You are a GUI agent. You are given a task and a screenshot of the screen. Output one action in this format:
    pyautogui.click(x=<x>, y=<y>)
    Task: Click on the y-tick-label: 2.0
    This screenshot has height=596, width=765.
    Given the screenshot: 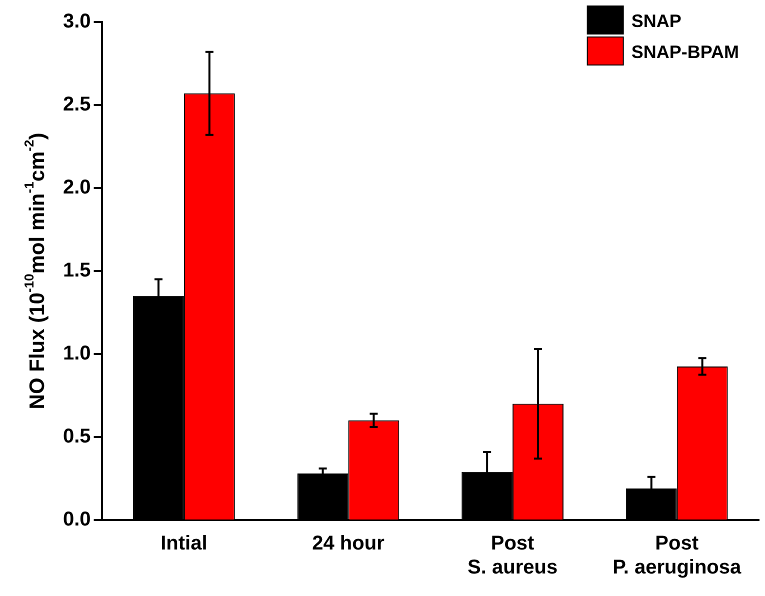 What is the action you would take?
    pyautogui.click(x=76, y=187)
    